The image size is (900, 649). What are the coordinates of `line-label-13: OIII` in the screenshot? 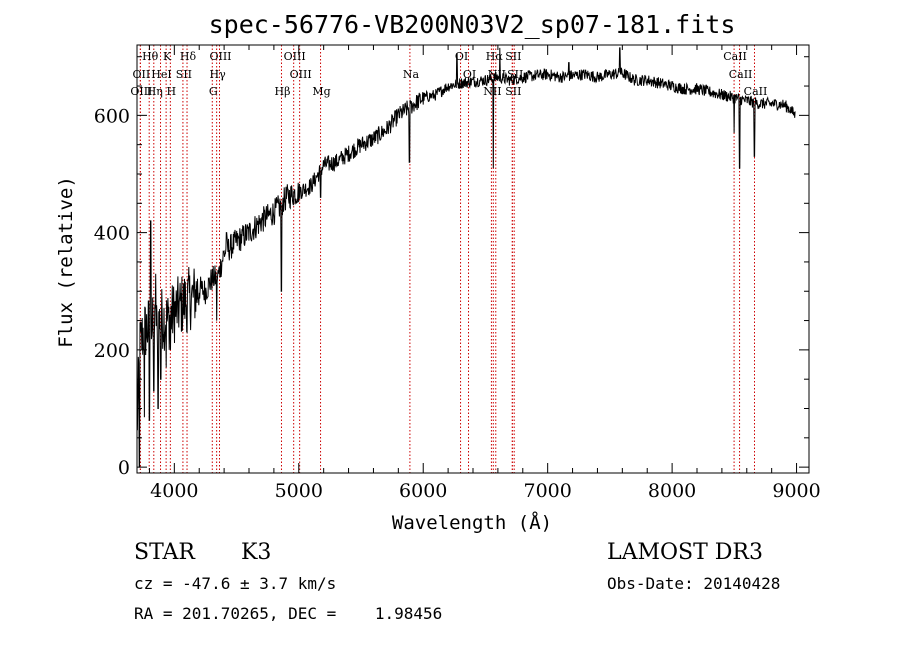 It's located at (301, 74).